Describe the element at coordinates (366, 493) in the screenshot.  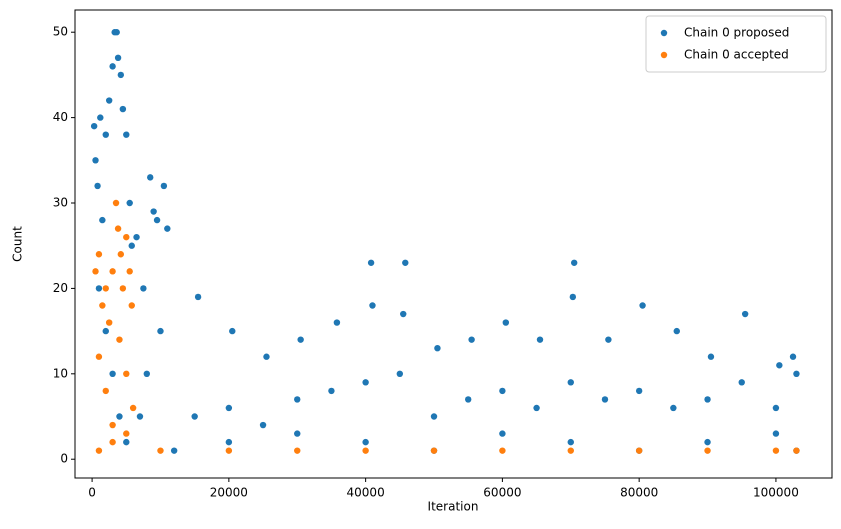
I see `x-tick-label: 40000` at that location.